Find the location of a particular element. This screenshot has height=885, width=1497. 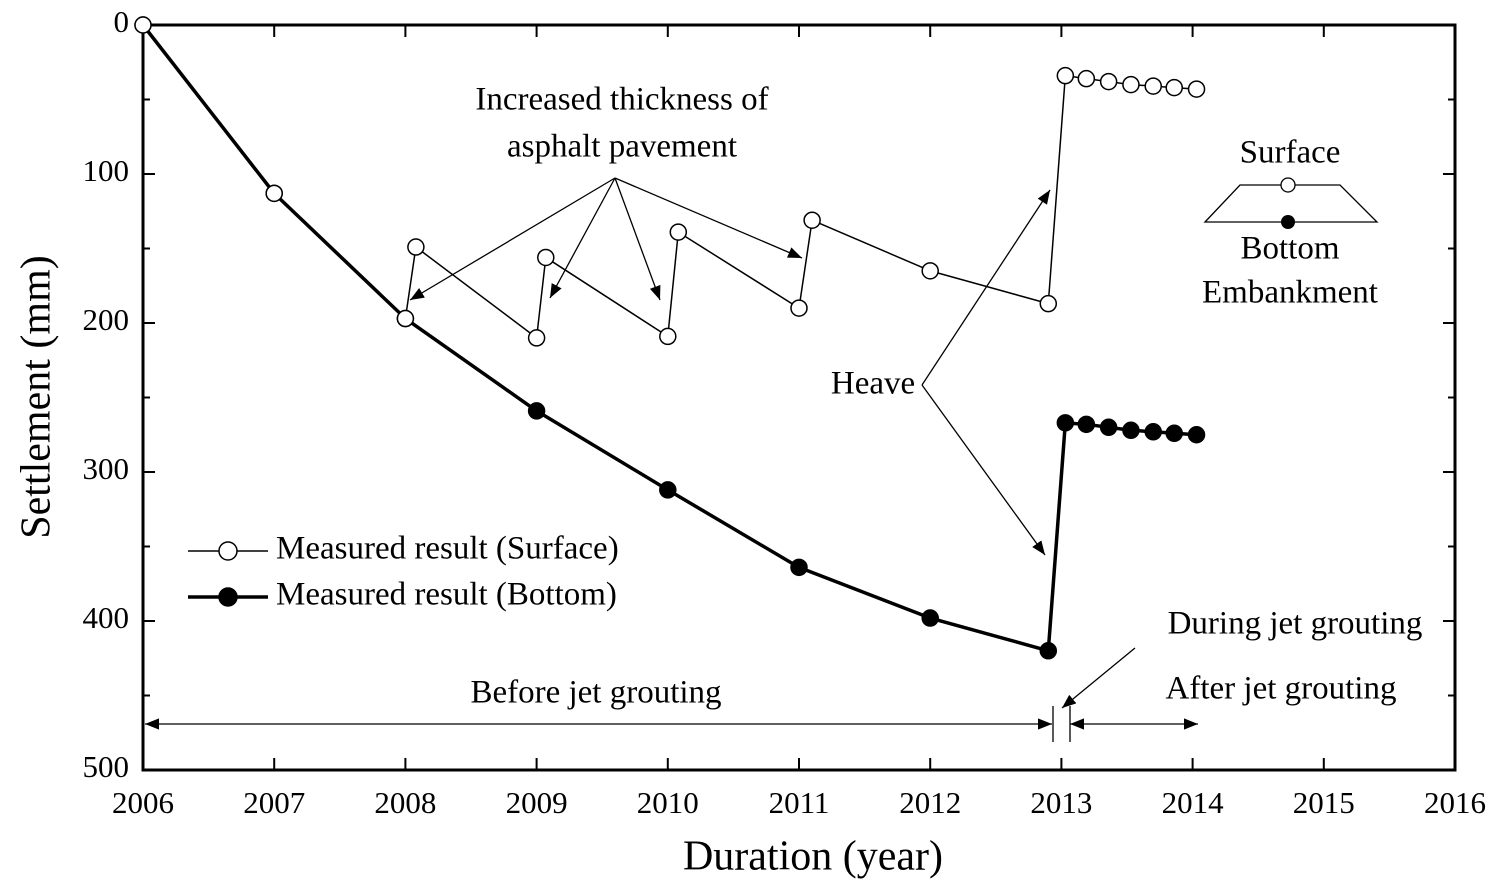

y-tick-label: 300 is located at coordinates (106, 468).